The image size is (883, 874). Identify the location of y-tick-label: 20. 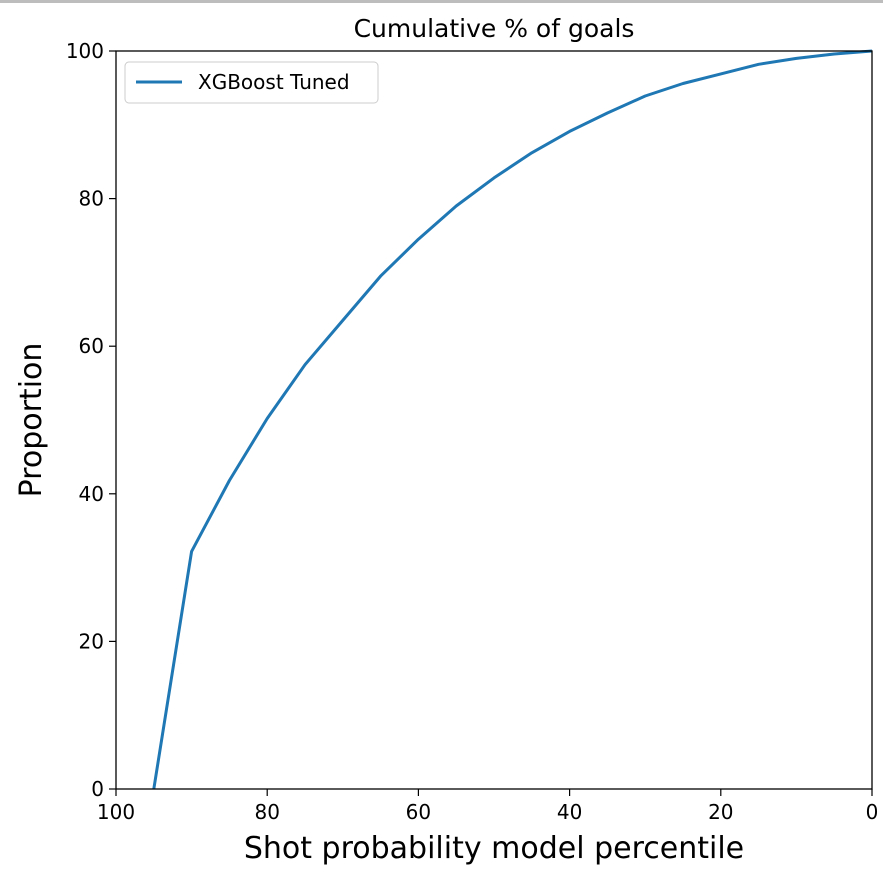
(91, 641).